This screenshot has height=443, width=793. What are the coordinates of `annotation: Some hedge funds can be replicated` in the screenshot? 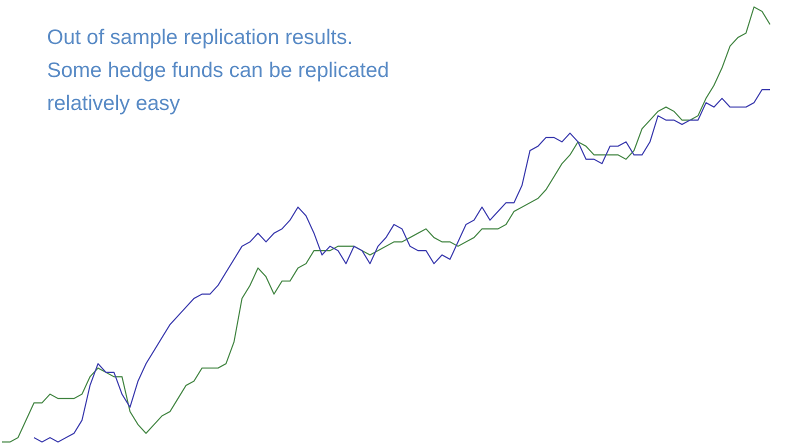 It's located at (218, 70).